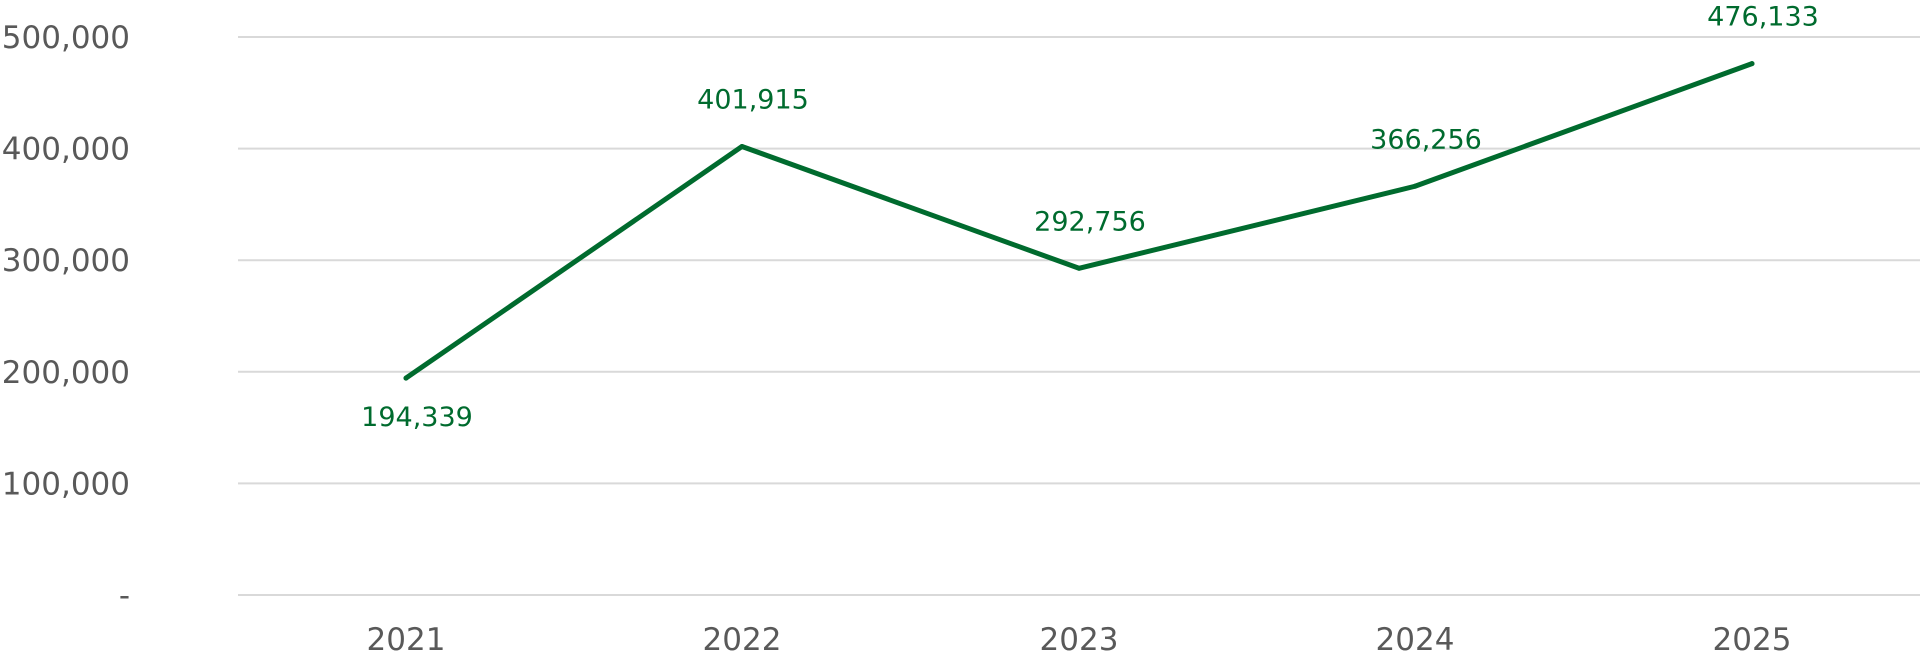 The height and width of the screenshot is (659, 1920). I want to click on y-tick-label: 400,000, so click(66, 150).